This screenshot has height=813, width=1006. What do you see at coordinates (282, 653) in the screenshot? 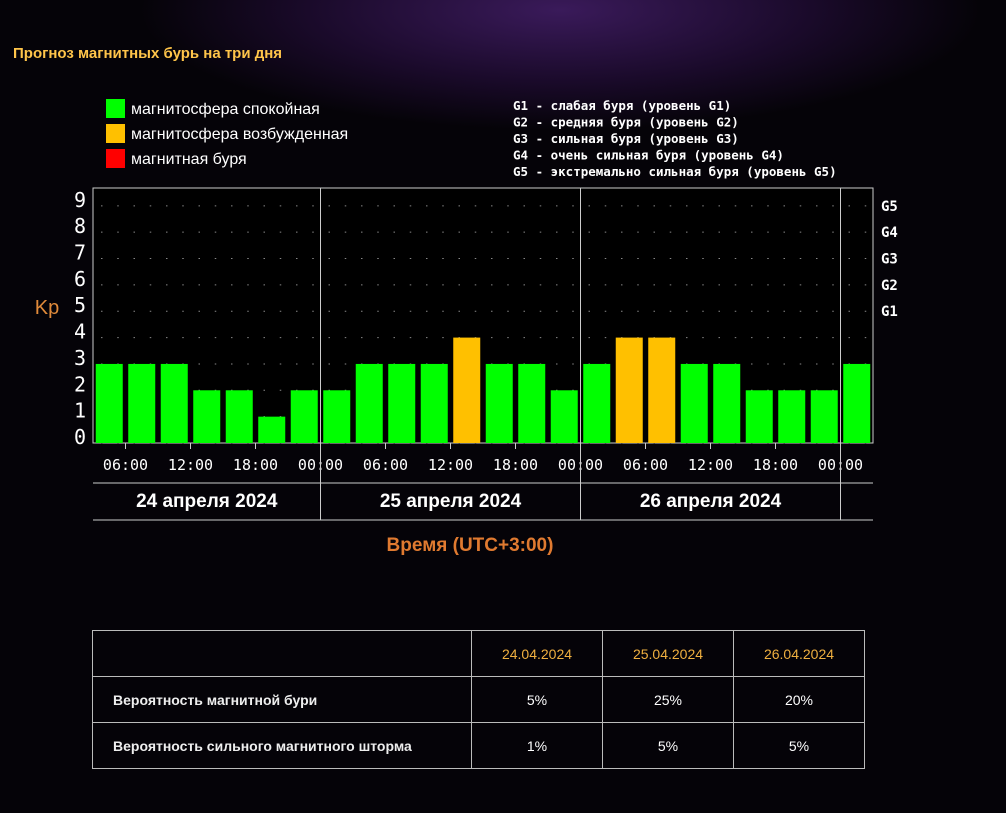
I see `empty-cell` at bounding box center [282, 653].